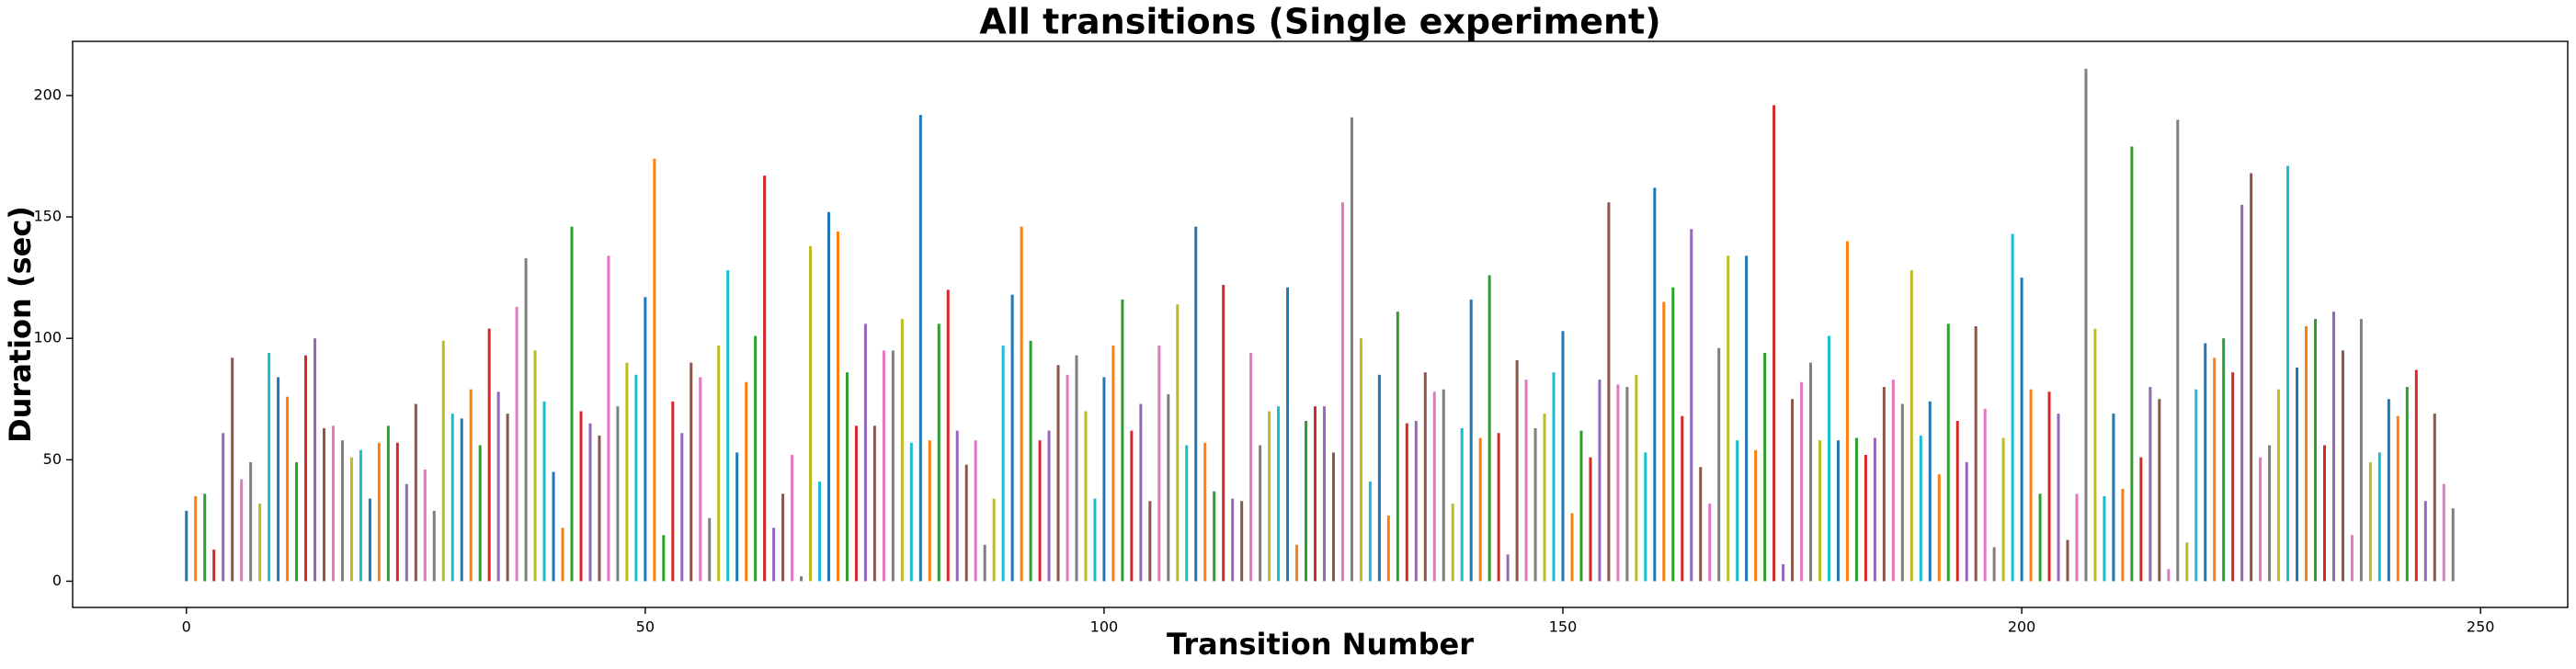  I want to click on x-tick-label: 0, so click(186, 627).